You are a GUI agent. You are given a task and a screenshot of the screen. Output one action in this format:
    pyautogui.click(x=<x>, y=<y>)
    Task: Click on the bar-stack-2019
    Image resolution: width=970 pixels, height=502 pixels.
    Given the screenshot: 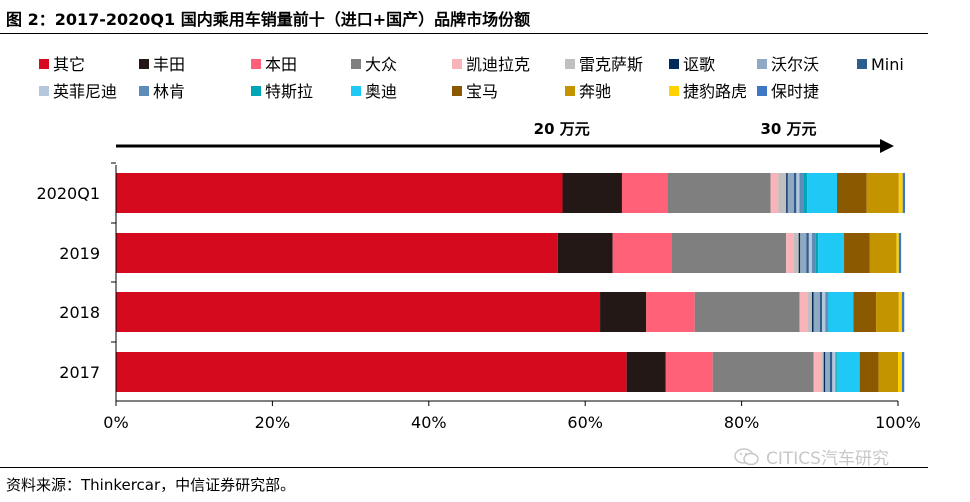 What is the action you would take?
    pyautogui.click(x=509, y=253)
    